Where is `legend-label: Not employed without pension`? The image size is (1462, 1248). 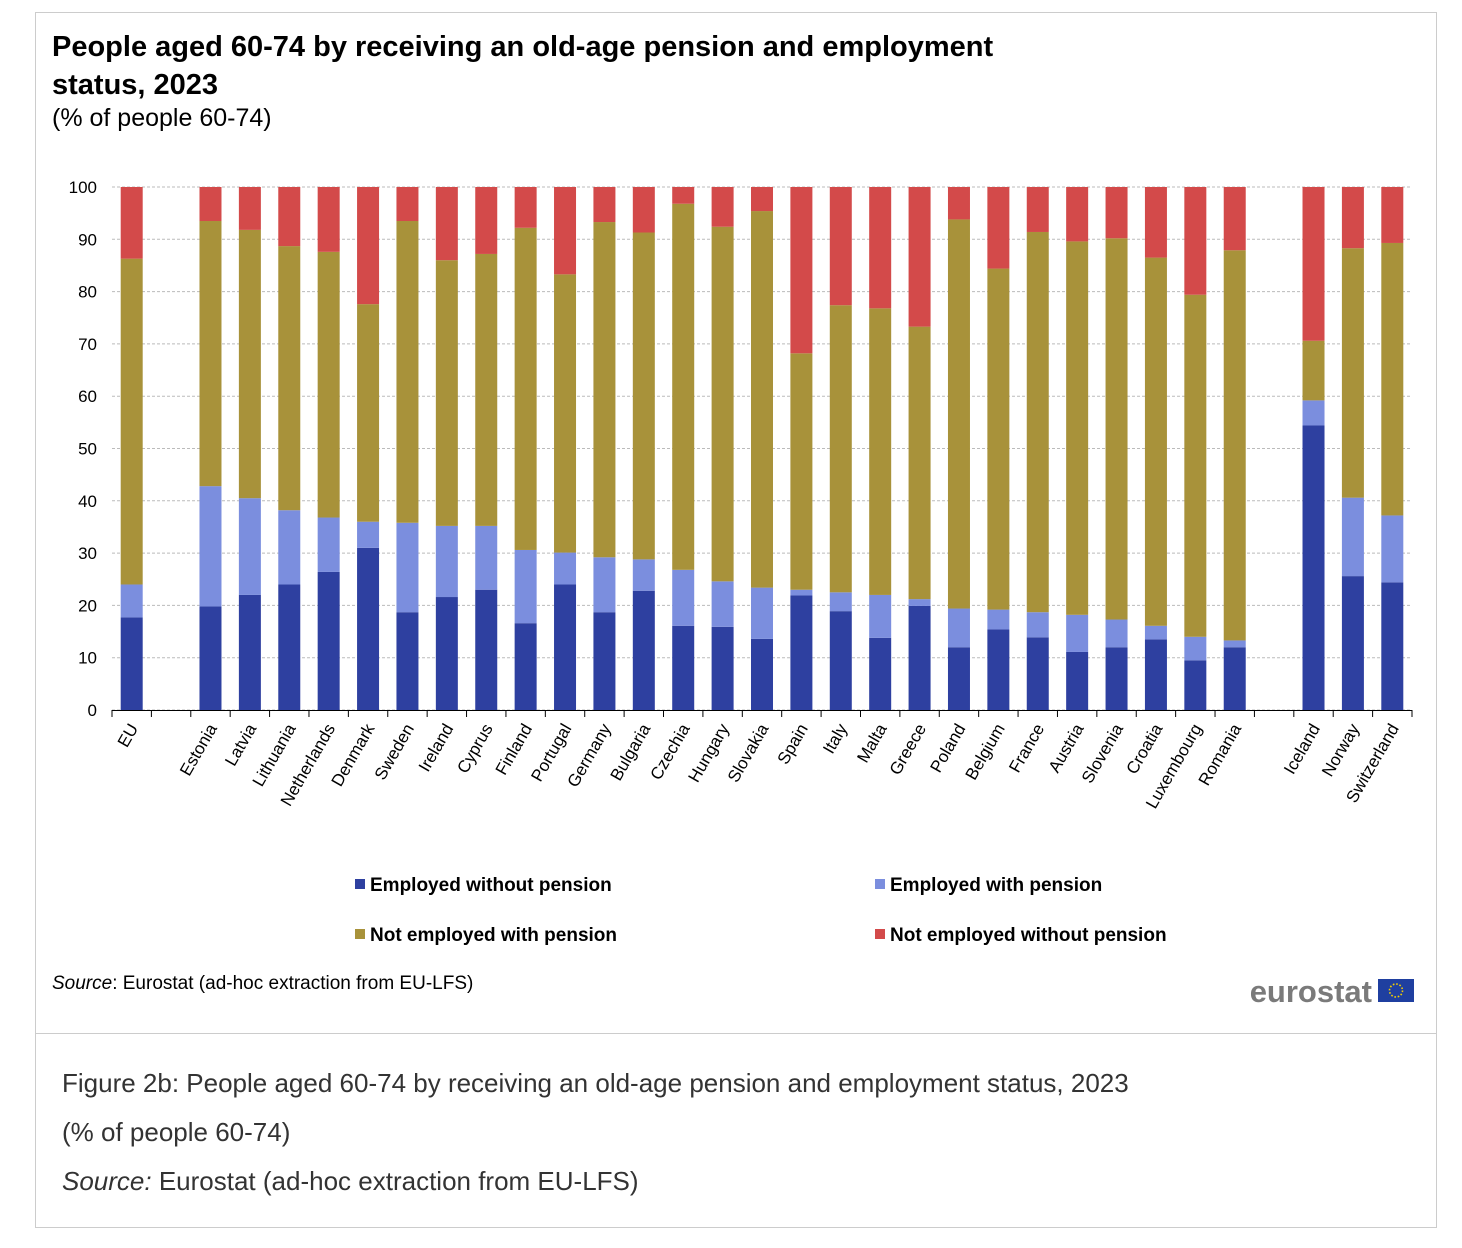
legend-label: Not employed without pension is located at coordinates (1028, 935).